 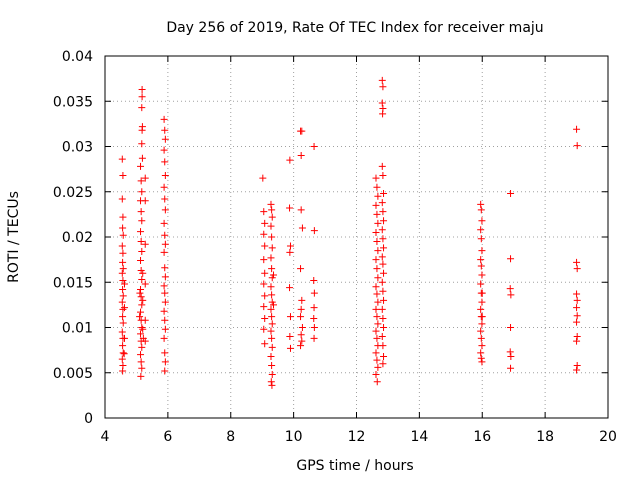 I want to click on y-tick-label: 0.02, so click(x=77, y=238).